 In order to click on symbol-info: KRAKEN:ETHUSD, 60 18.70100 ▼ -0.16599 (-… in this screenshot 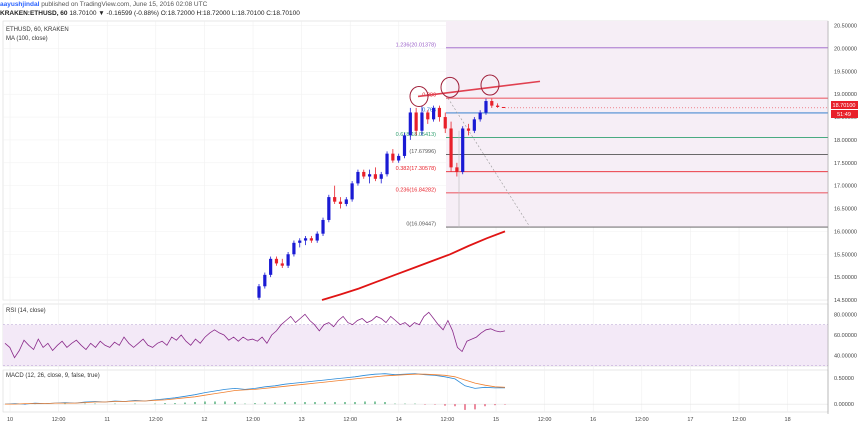, I will do `click(150, 13)`.